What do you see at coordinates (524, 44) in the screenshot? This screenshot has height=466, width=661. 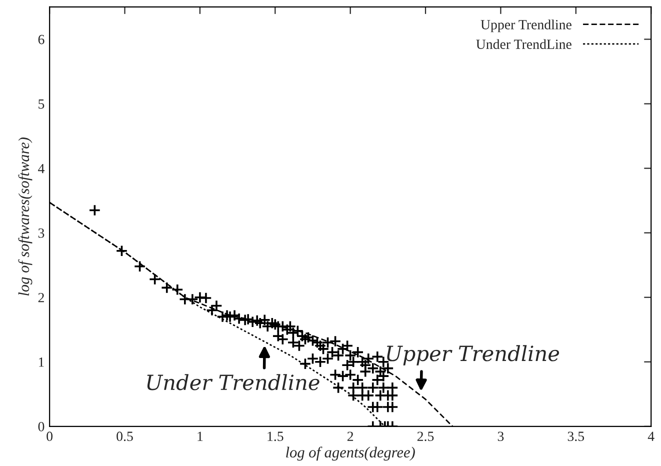 I see `legend-label: Under TrendLine` at bounding box center [524, 44].